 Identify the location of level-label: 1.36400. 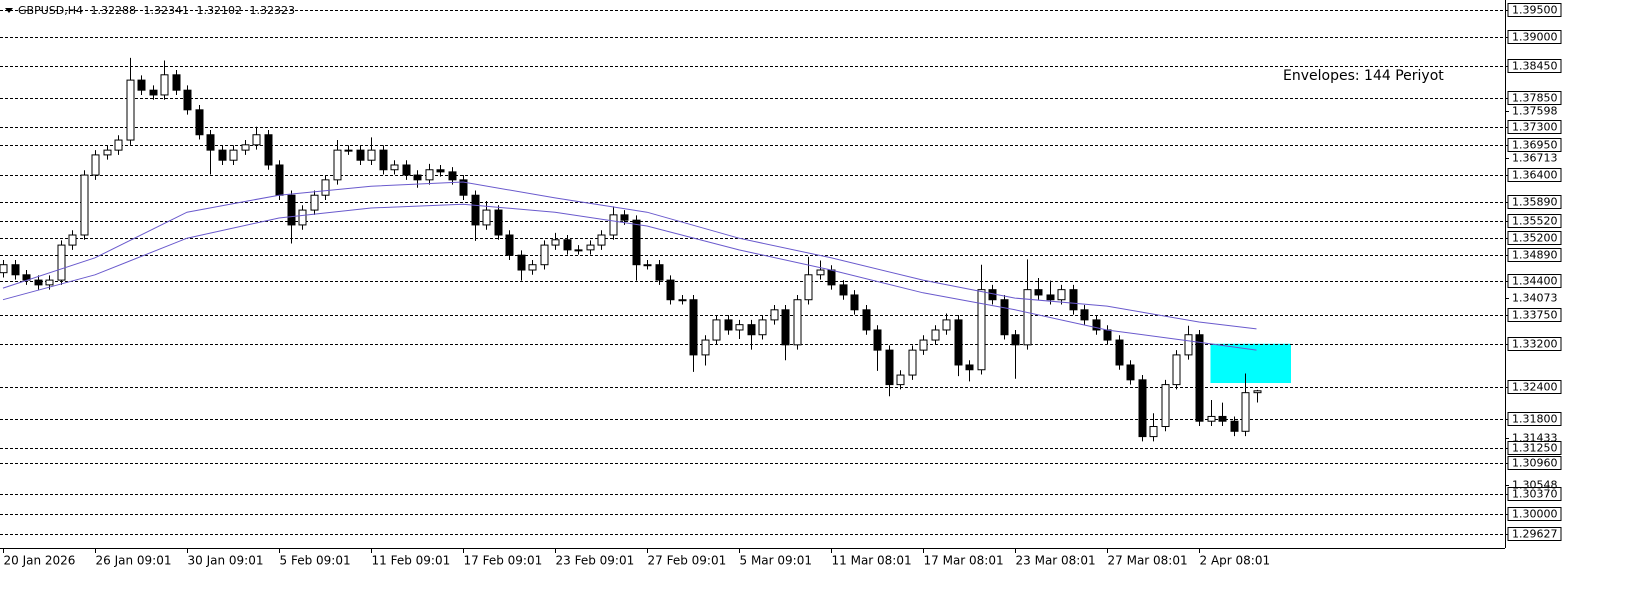
(1535, 175).